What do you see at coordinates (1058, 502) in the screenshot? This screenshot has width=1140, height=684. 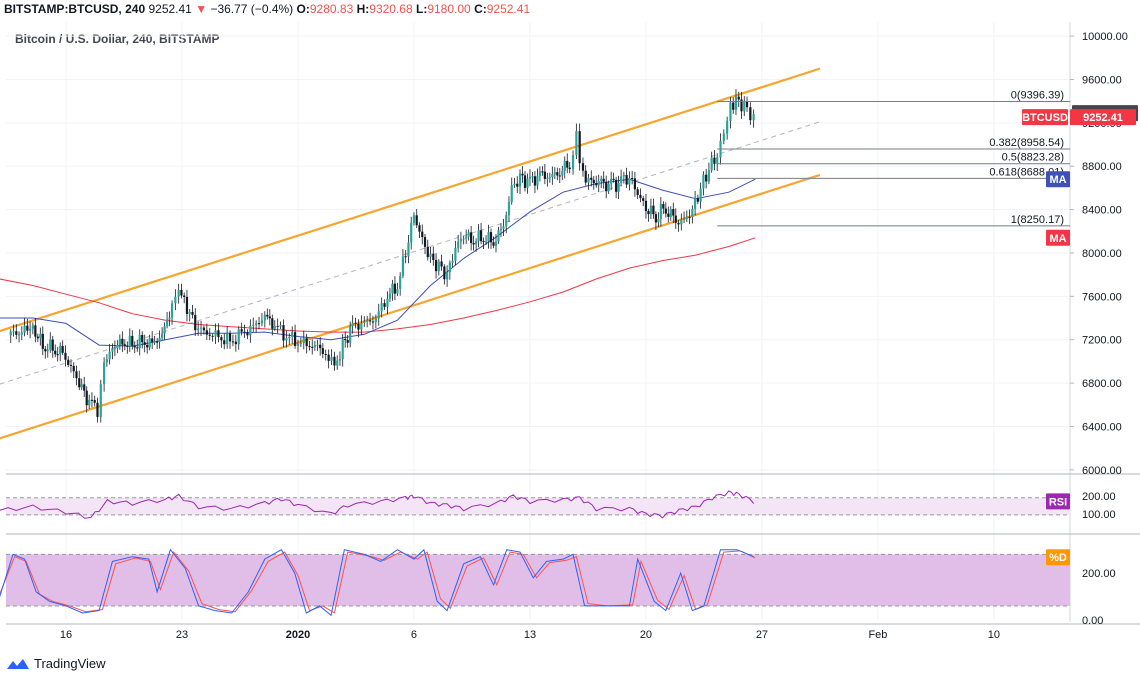 I see `rsi-badge: RSI` at bounding box center [1058, 502].